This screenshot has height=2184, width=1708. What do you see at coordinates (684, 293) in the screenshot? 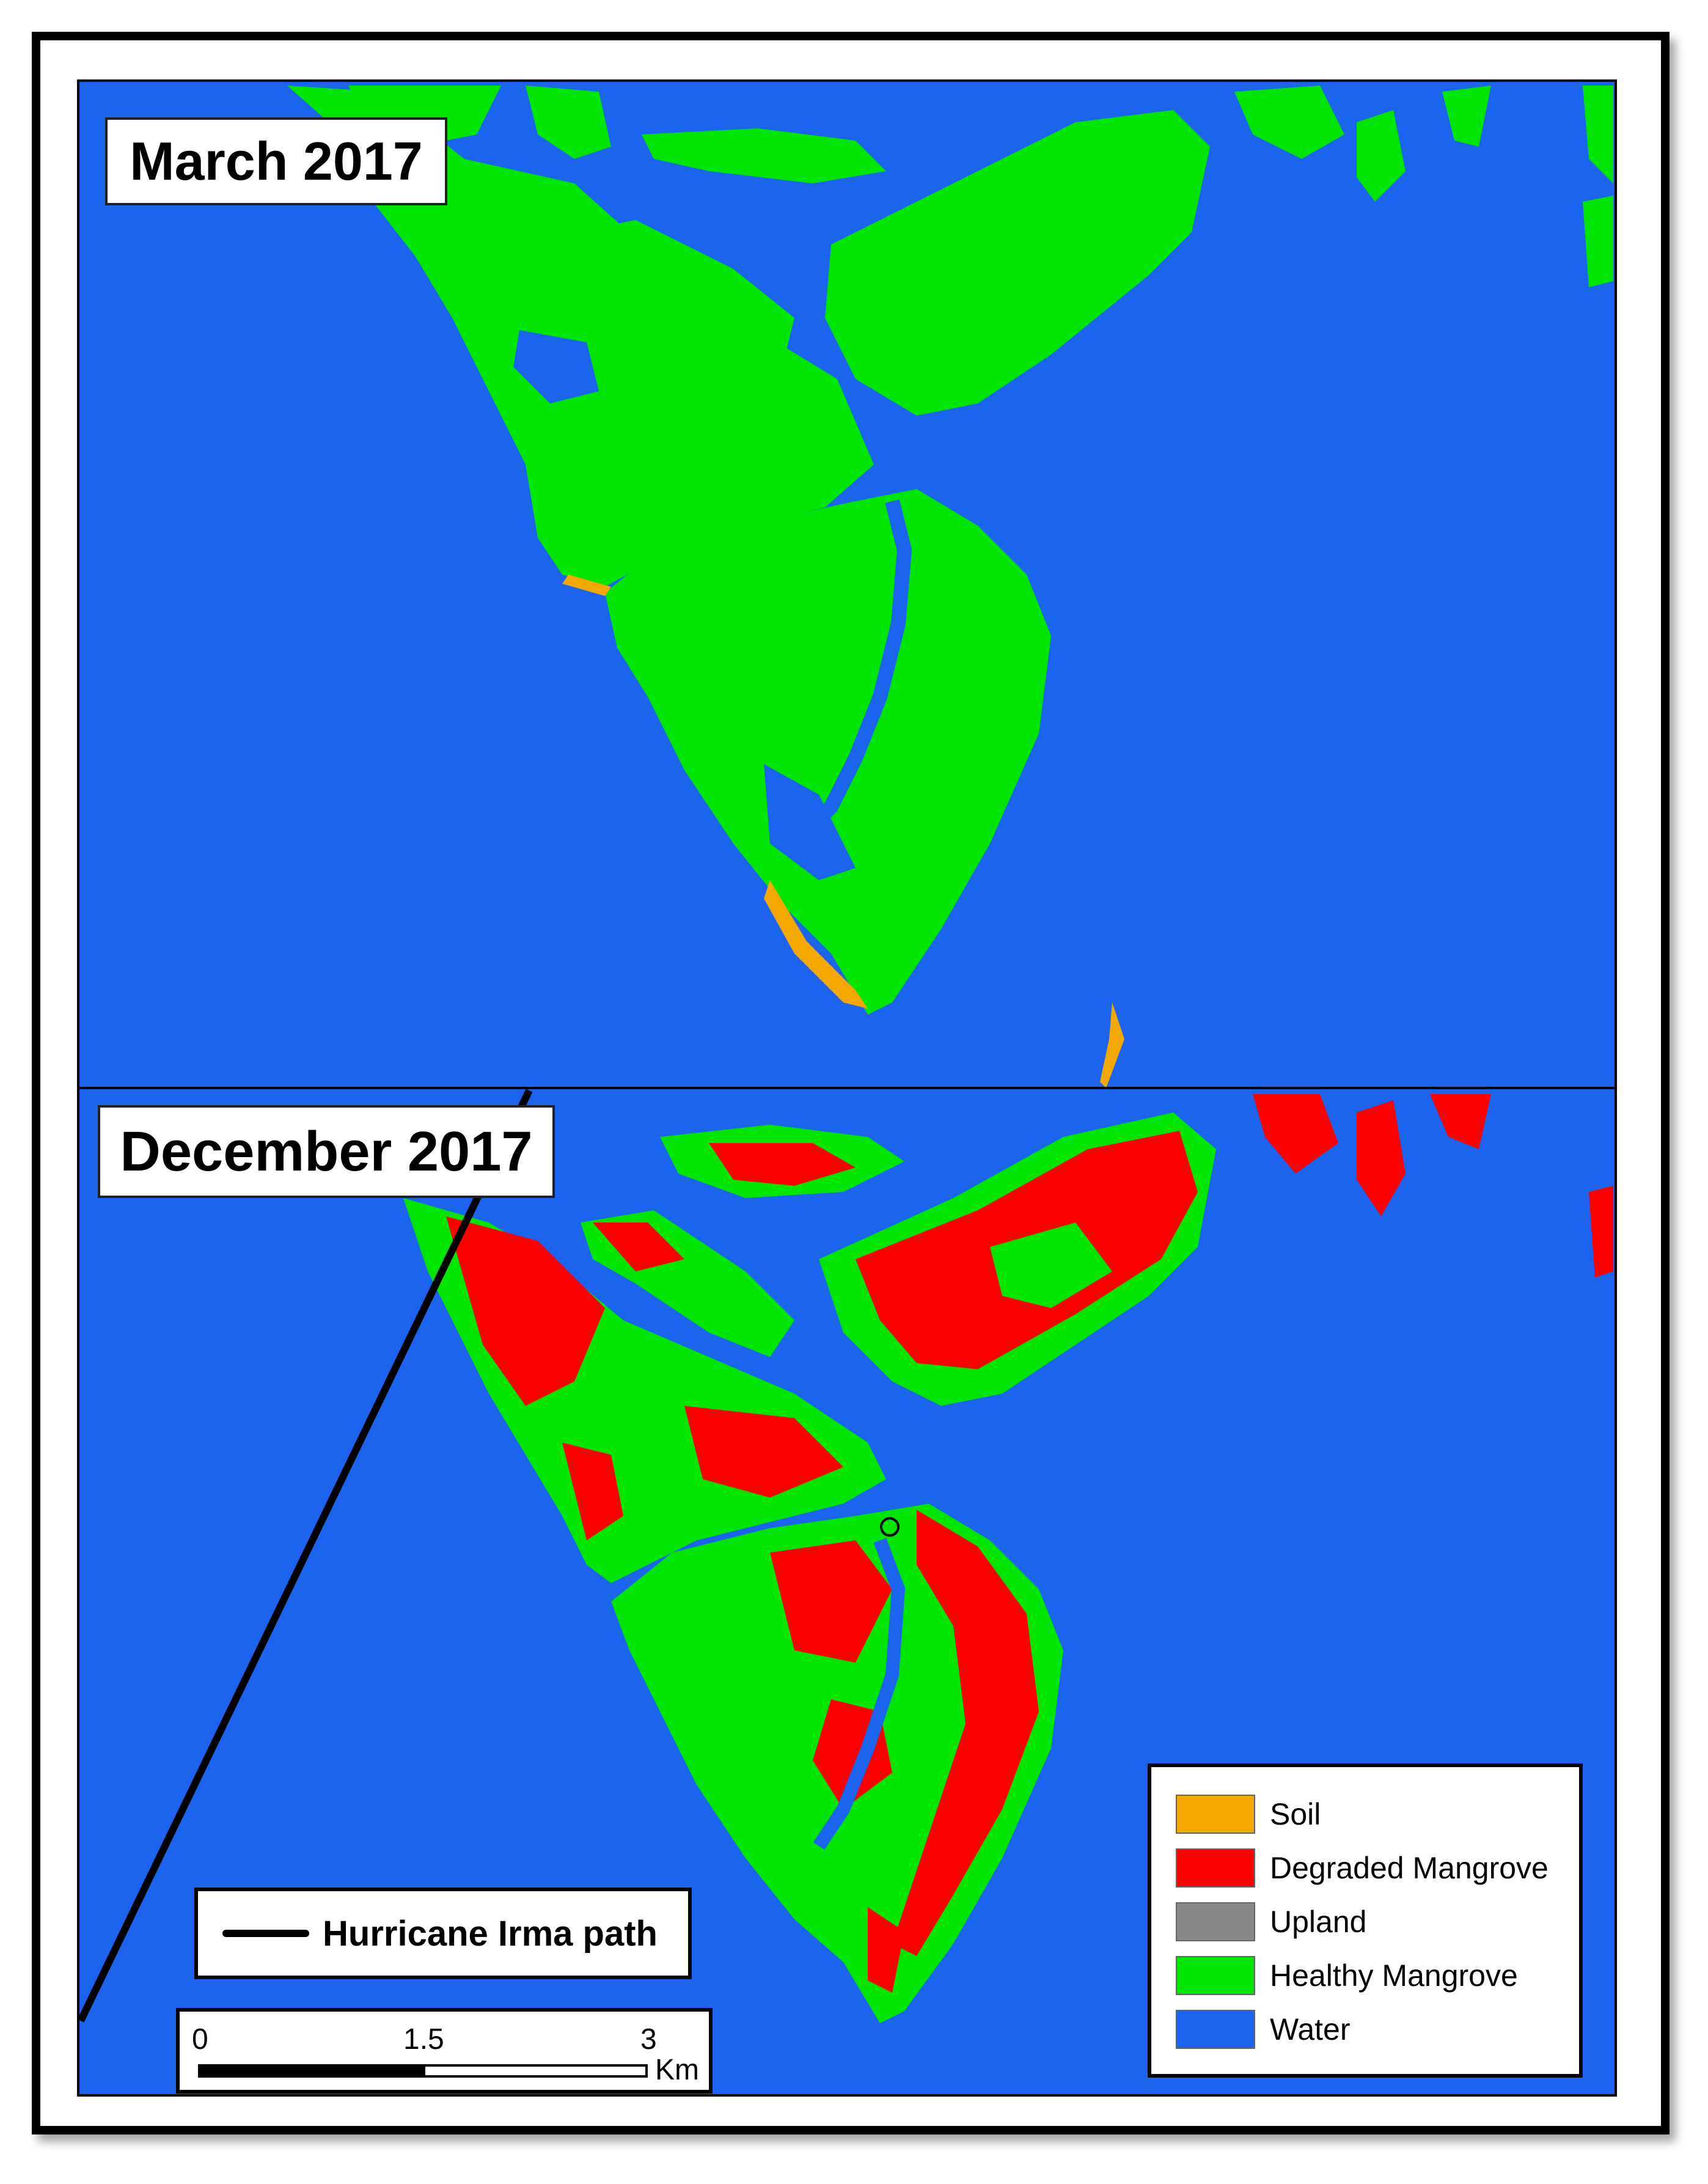
I see `island-middle-strip` at bounding box center [684, 293].